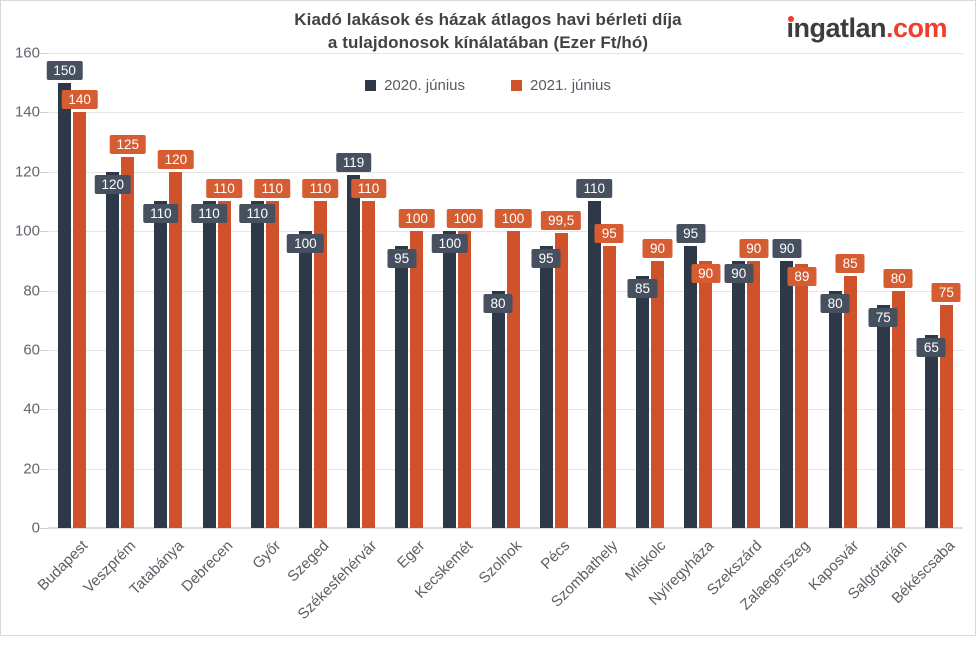  What do you see at coordinates (272, 364) in the screenshot?
I see `bar-2021-gyor` at bounding box center [272, 364].